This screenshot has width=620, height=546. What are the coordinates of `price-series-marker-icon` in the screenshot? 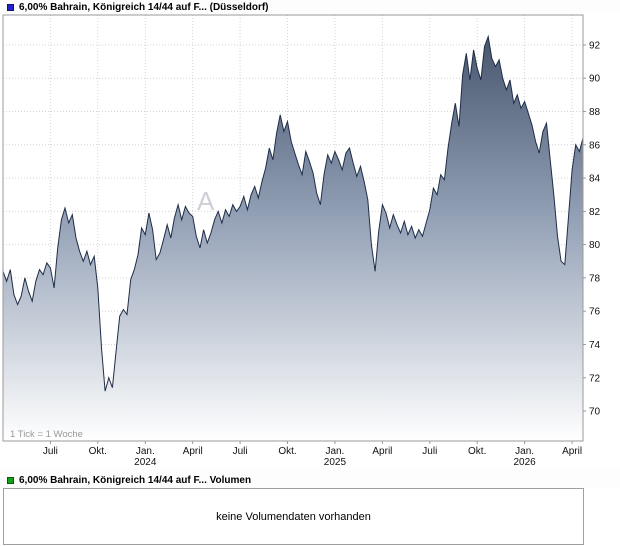 It's located at (10, 7).